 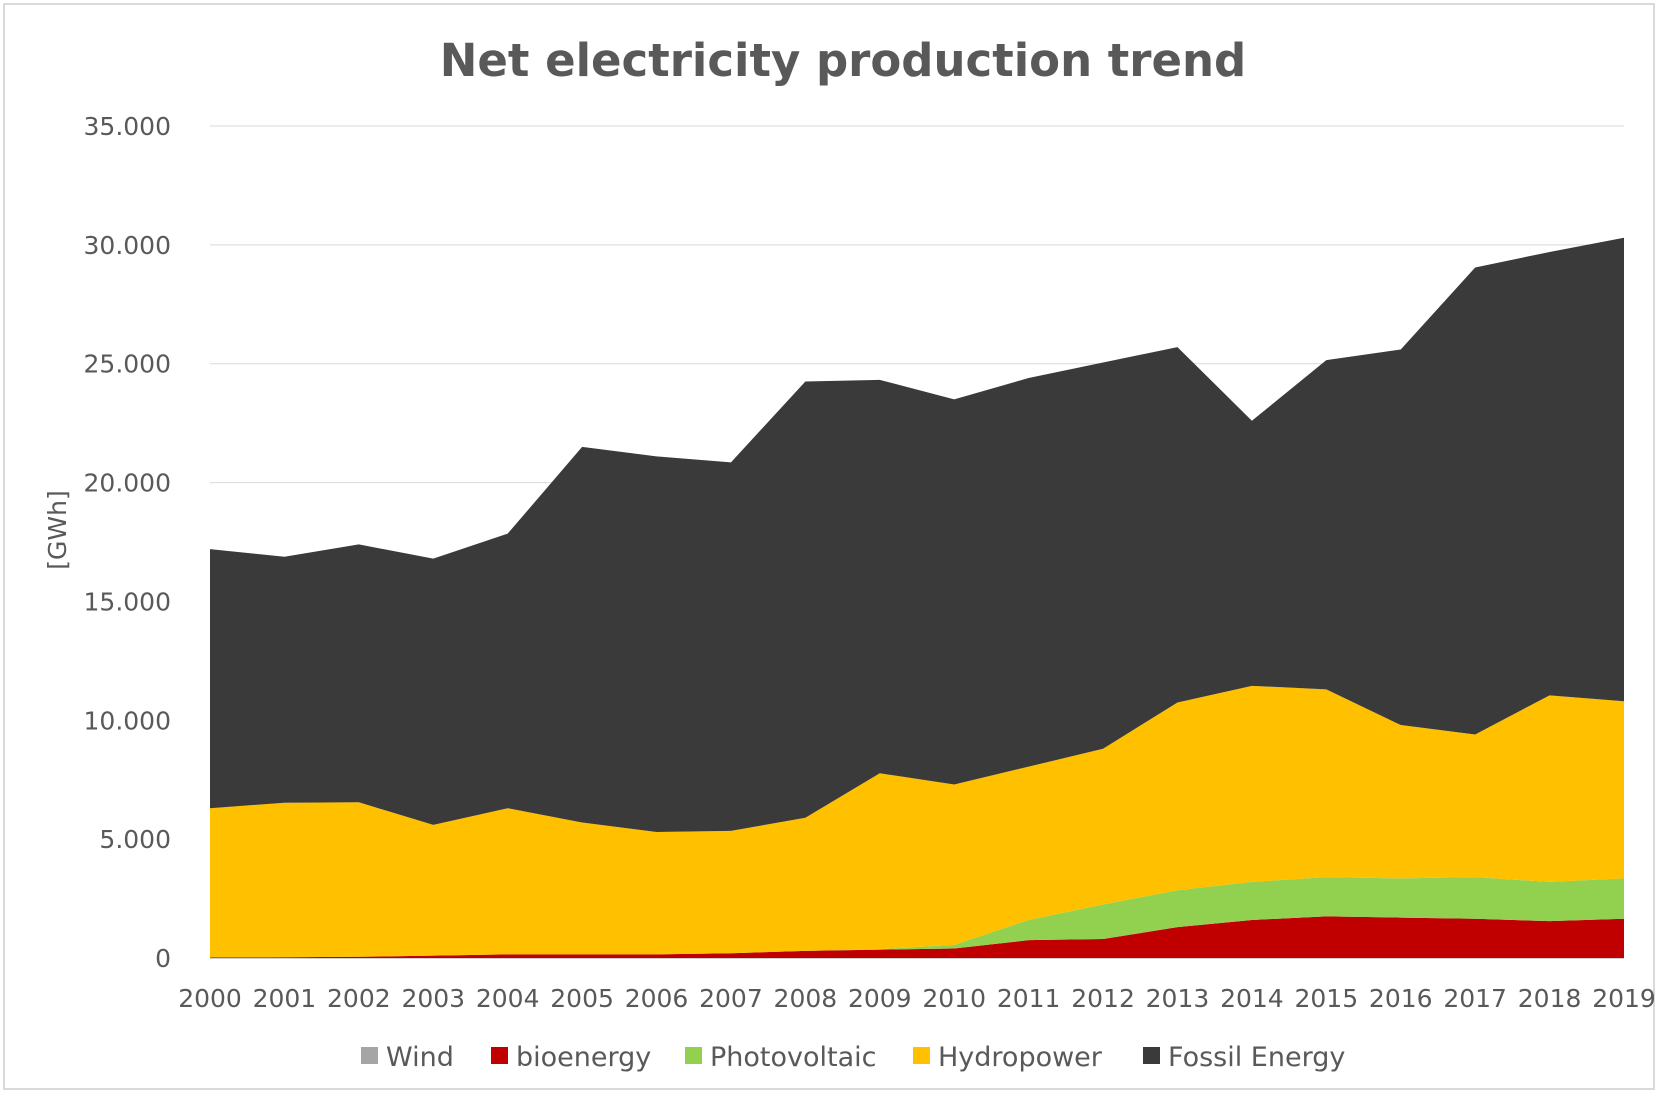 I want to click on y-tick-label: 5.000, so click(x=135, y=839).